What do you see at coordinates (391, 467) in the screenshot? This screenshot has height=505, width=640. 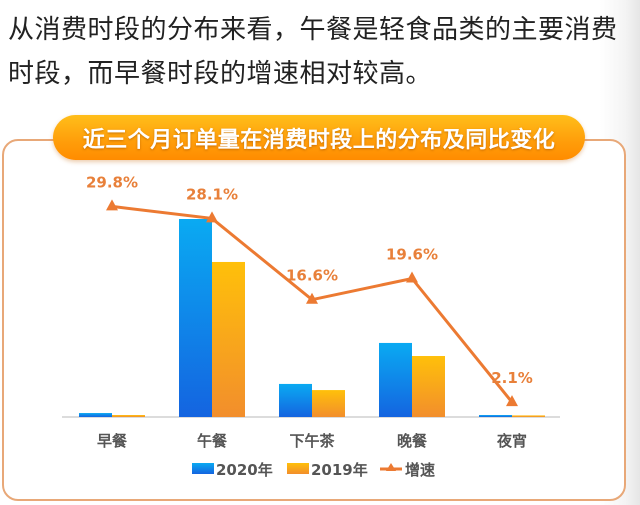 I see `legend-triangle-icon` at bounding box center [391, 467].